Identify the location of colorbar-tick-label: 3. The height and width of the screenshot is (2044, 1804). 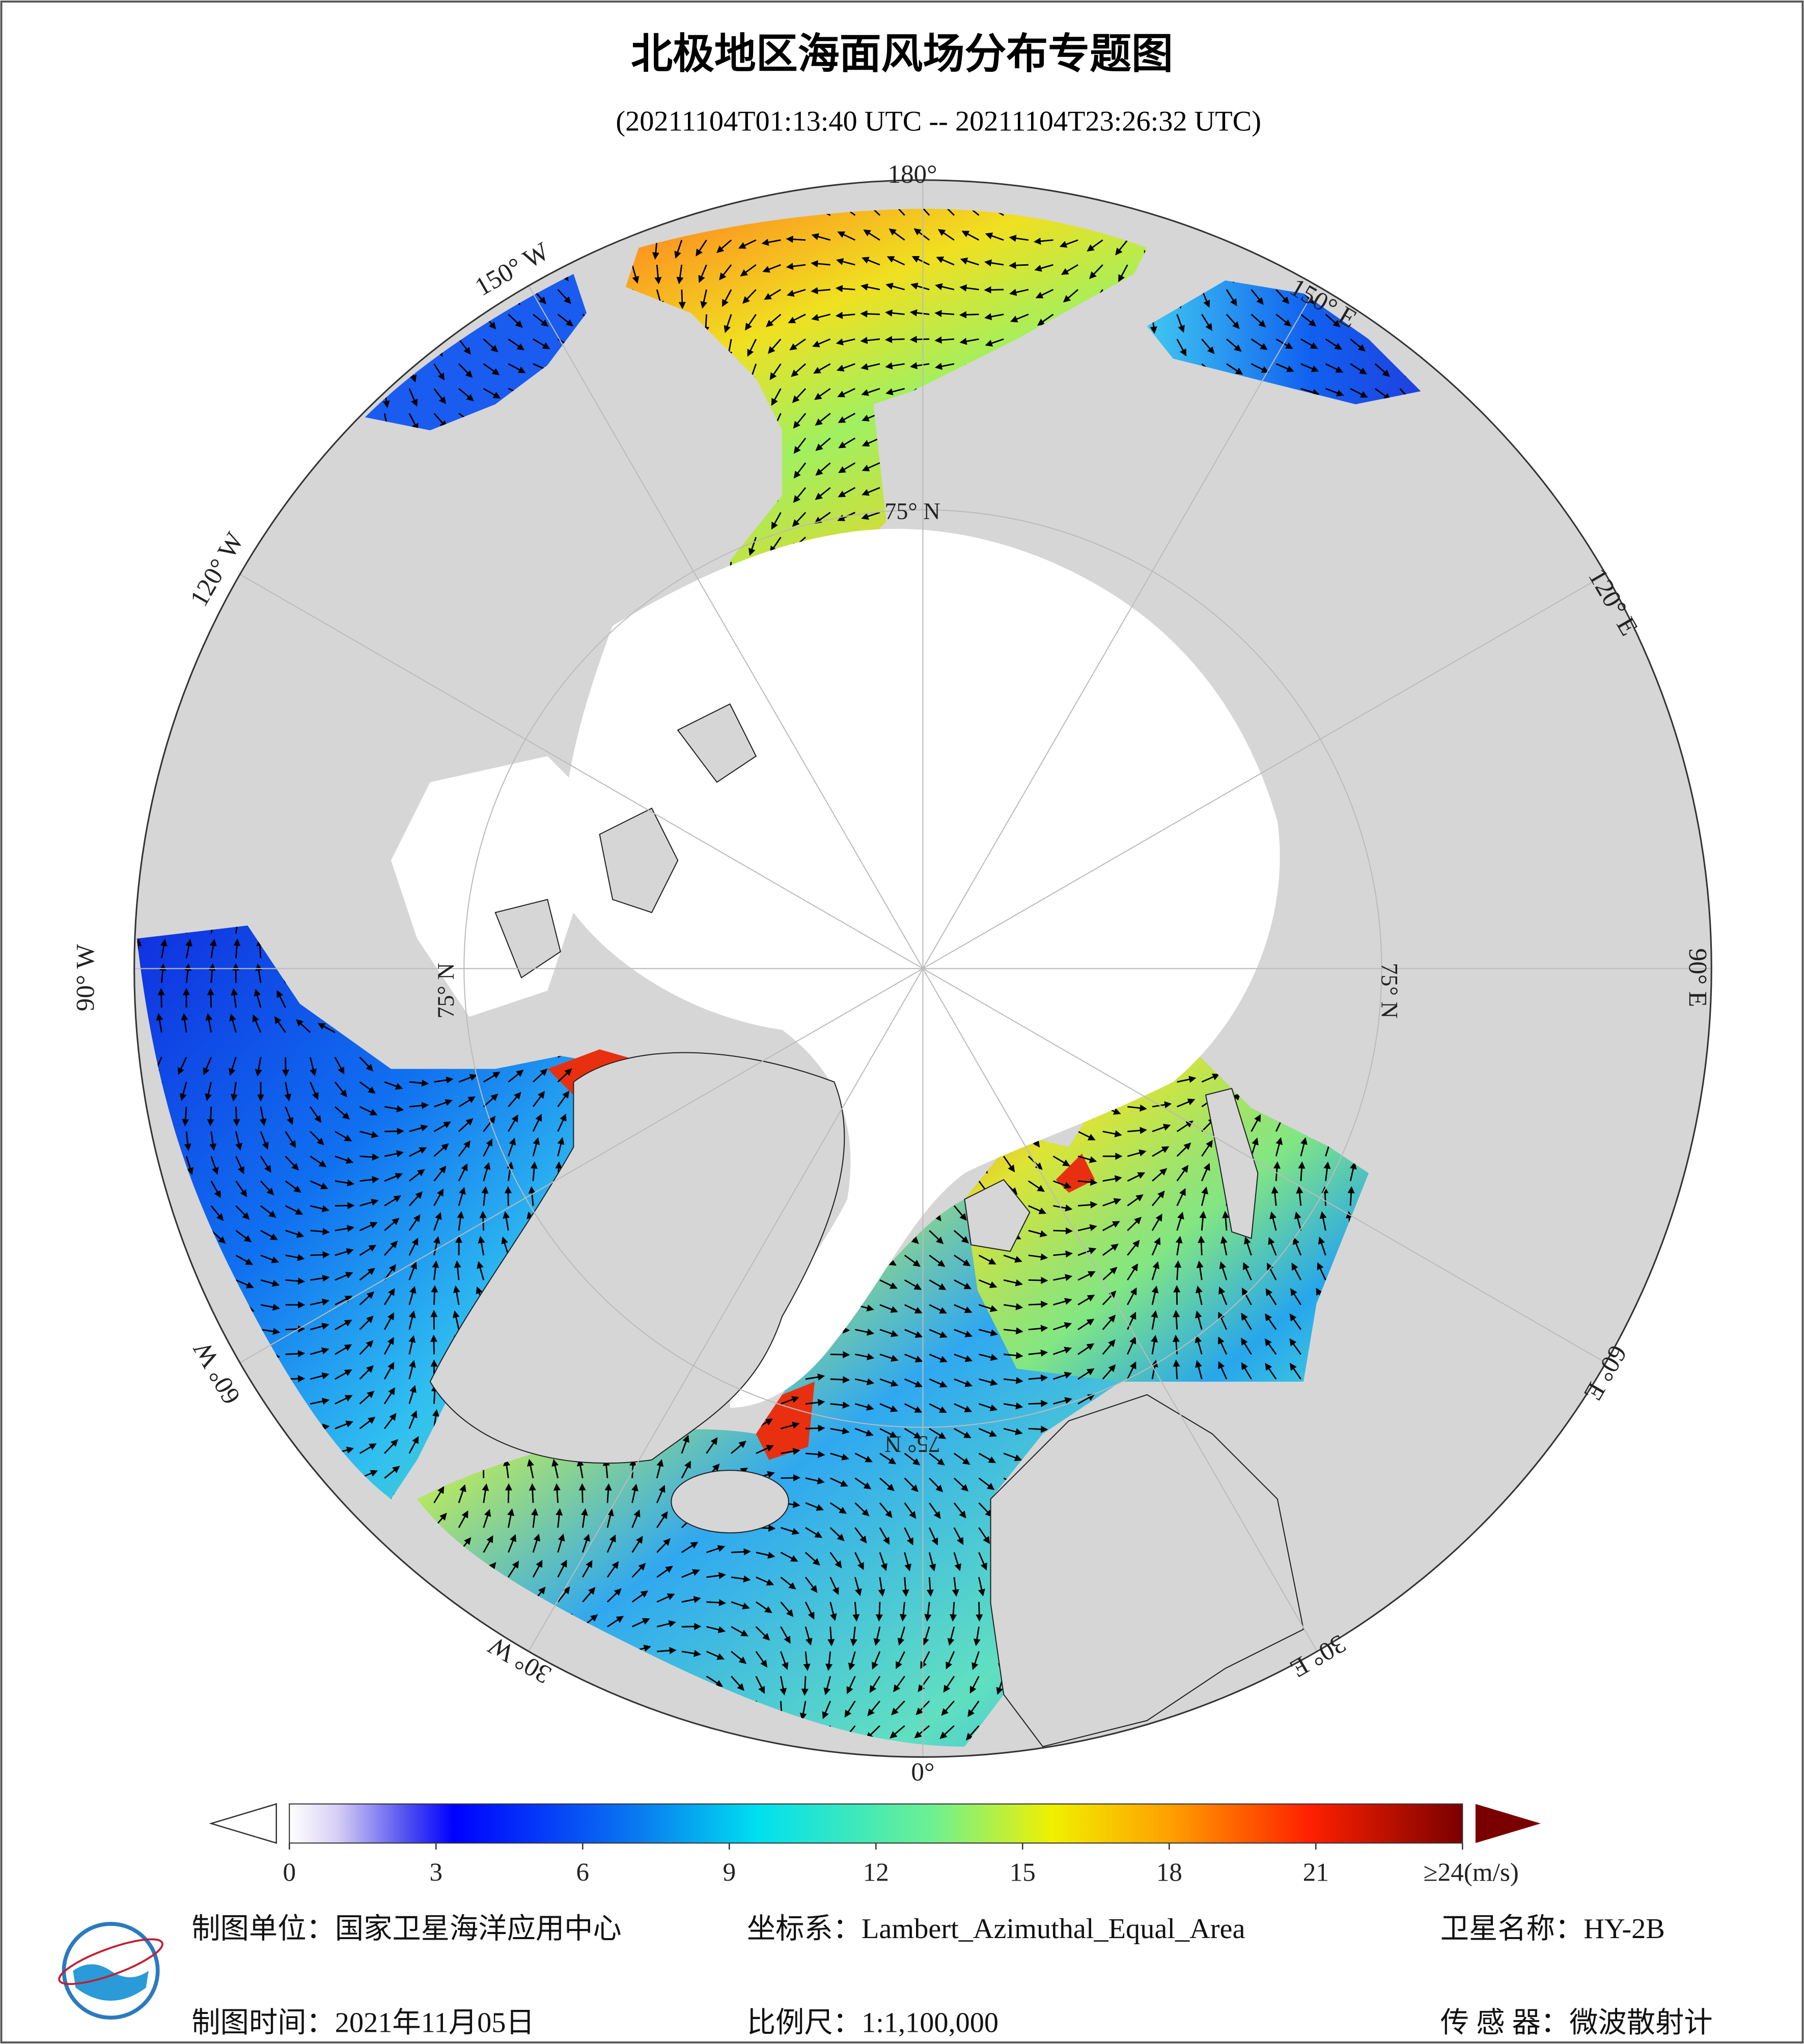
(436, 1872).